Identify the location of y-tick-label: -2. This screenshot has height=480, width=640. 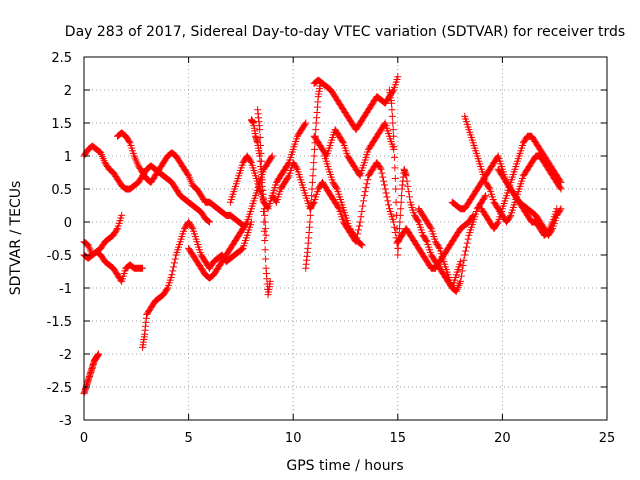
(65, 355).